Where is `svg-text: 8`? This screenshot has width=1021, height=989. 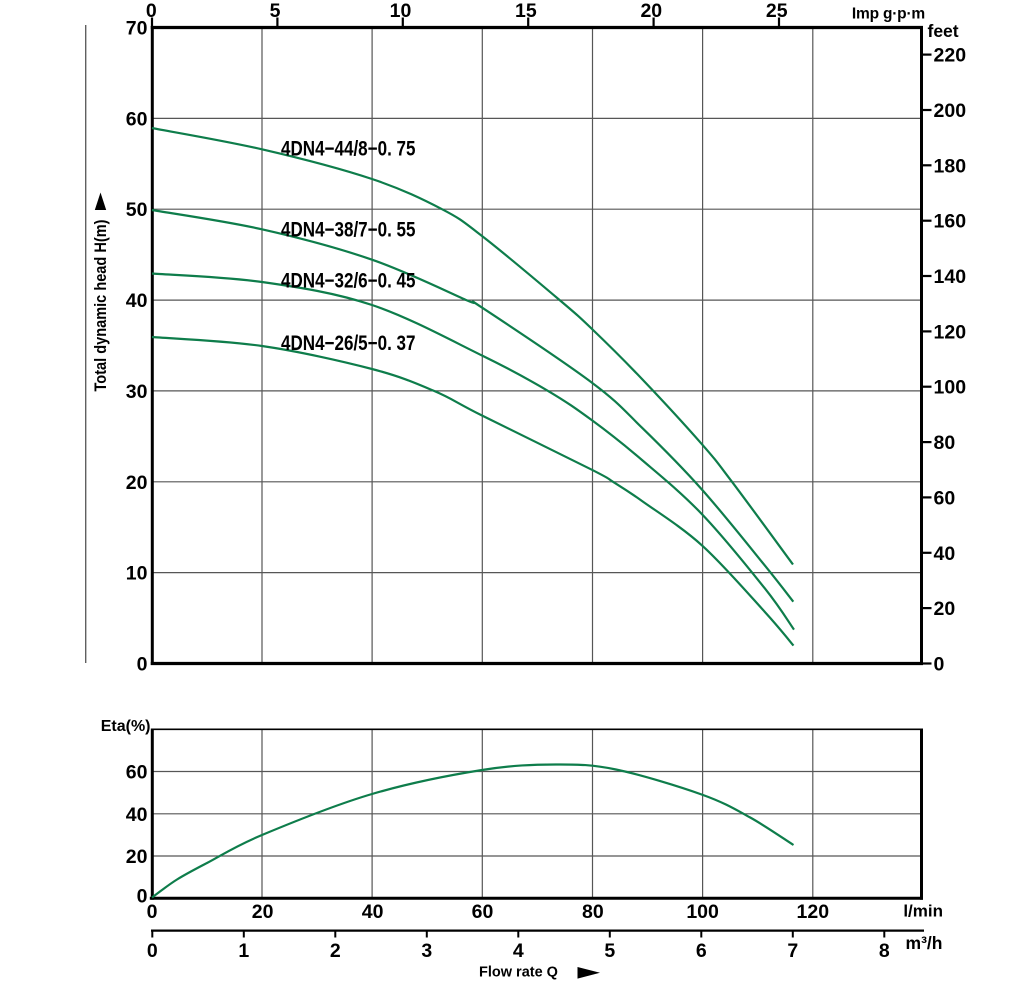
svg-text: 8 is located at coordinates (884, 951).